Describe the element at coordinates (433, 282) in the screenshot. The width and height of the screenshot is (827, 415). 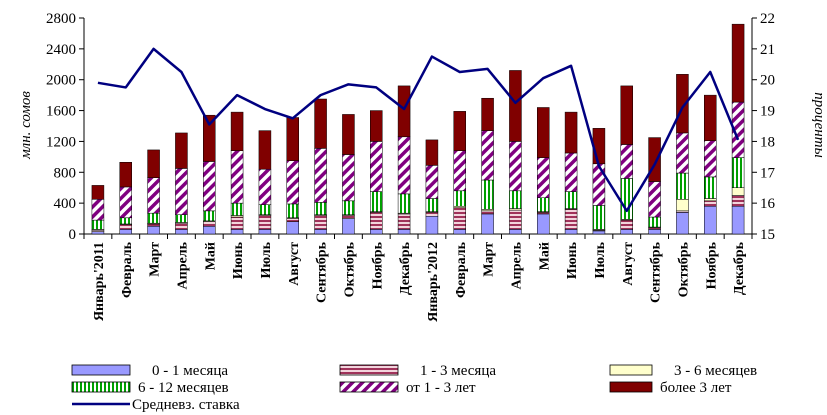
I see `category-label: Январь'2012` at that location.